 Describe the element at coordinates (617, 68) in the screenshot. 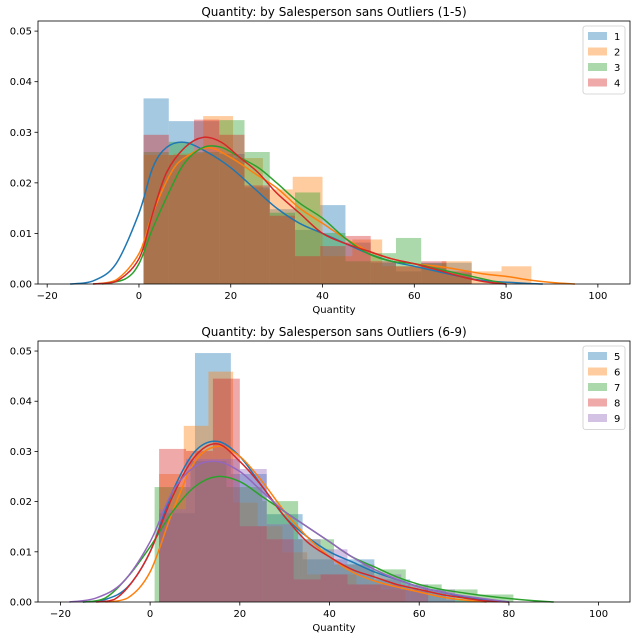

I see `legend-label: 3` at that location.